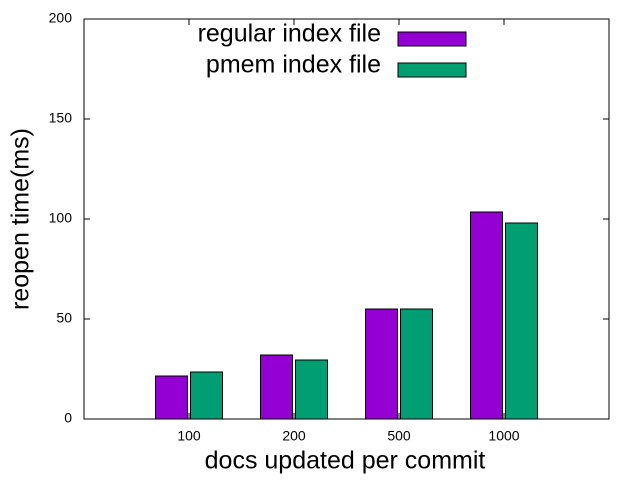 This screenshot has height=480, width=640. I want to click on x-tick-label: 100, so click(189, 436).